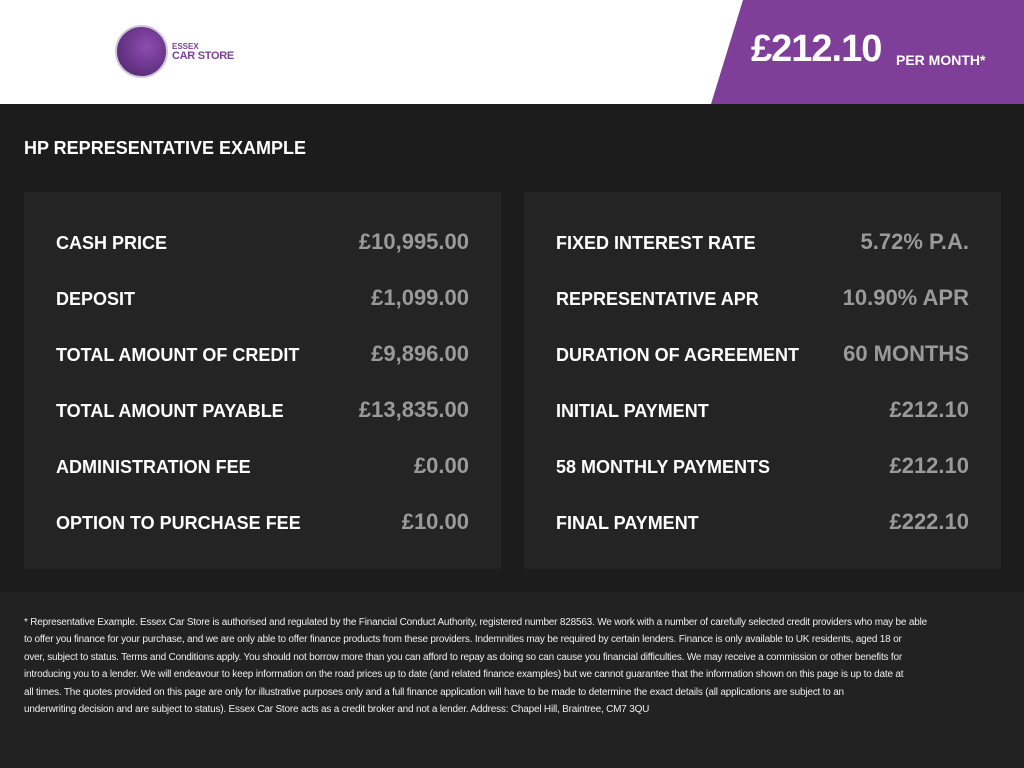 This screenshot has height=768, width=1024. I want to click on finance-row: OPTION TO PURCHASE FEE £10.00, so click(262, 534).